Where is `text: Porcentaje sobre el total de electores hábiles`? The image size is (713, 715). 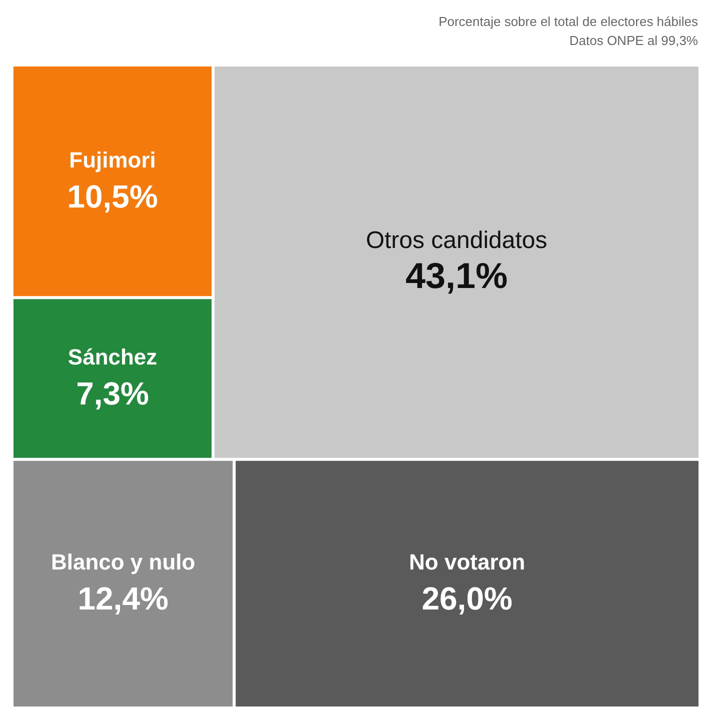 text: Porcentaje sobre el total de electores hábiles is located at coordinates (568, 21).